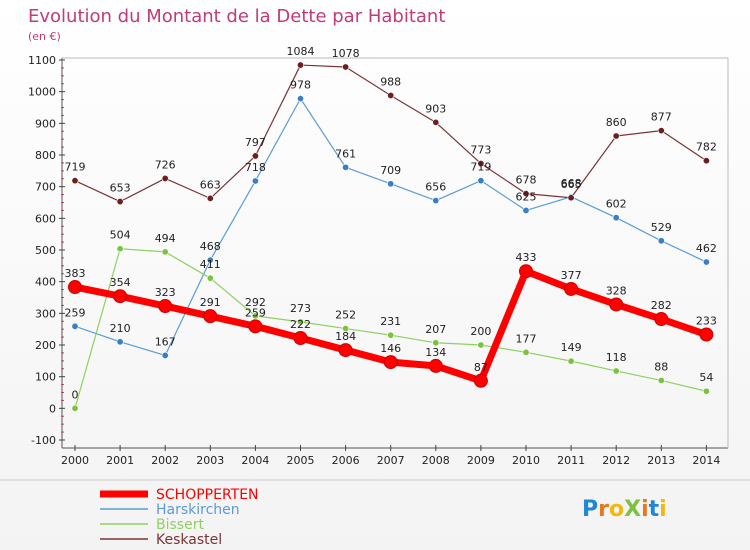 This screenshot has height=550, width=750. Describe the element at coordinates (661, 117) in the screenshot. I see `data-label: 877` at that location.